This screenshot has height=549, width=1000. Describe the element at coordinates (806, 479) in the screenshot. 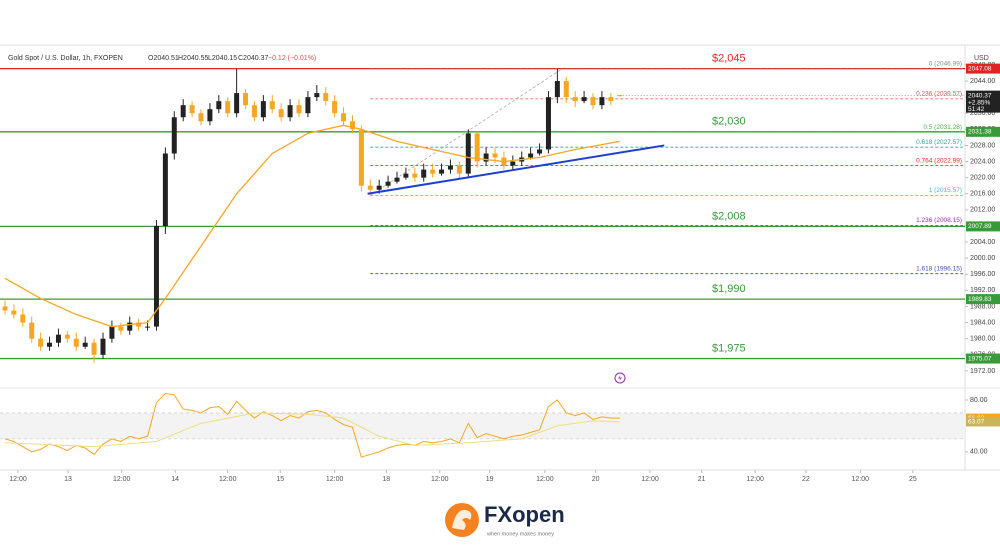

I see `x-tick-label: 22` at that location.